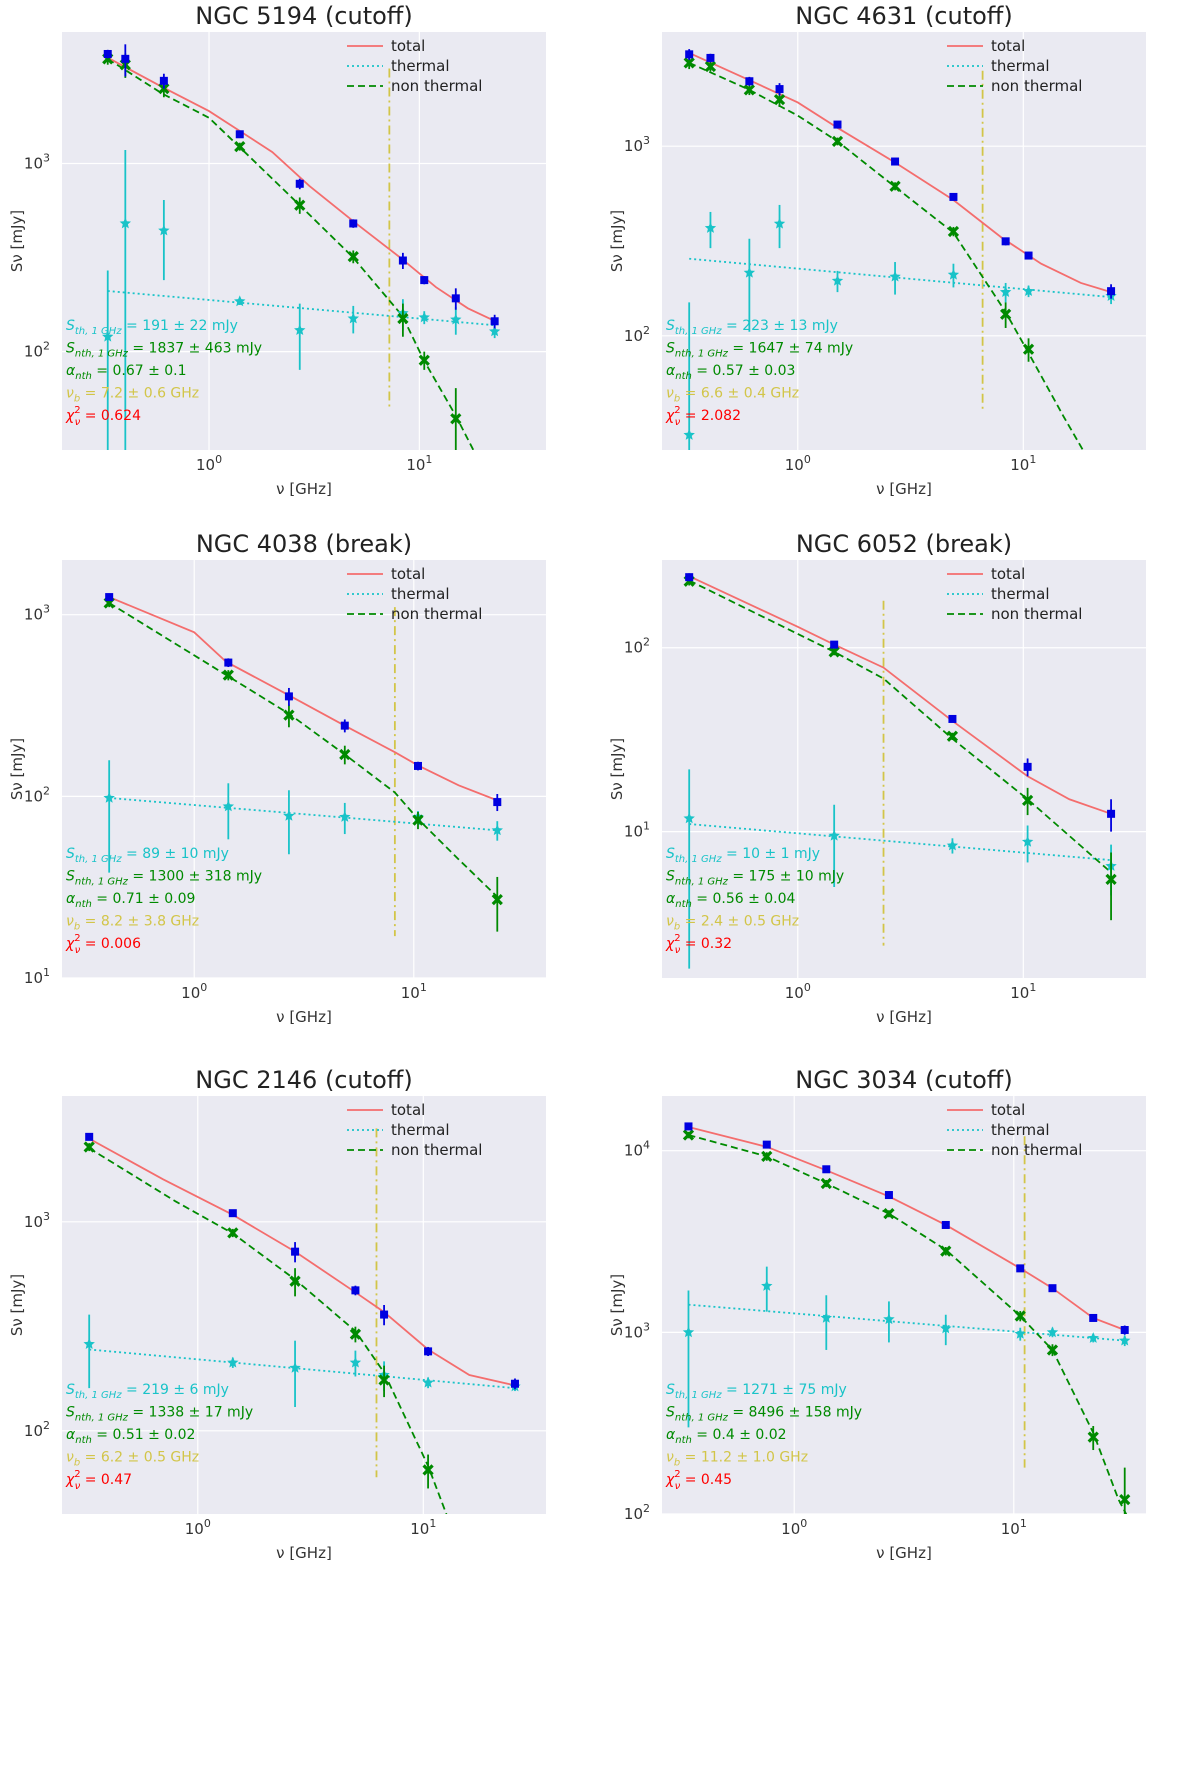  I want to click on y-axis-label: Sν [mJy], so click(17, 1305).